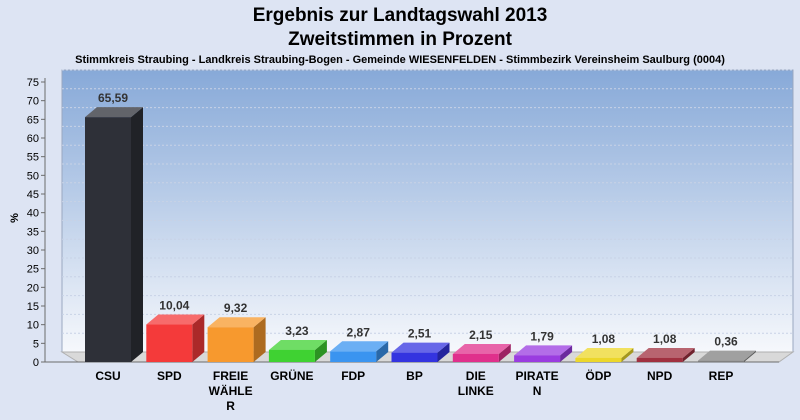 The width and height of the screenshot is (800, 420). What do you see at coordinates (359, 332) in the screenshot?
I see `value-label: 2,87` at bounding box center [359, 332].